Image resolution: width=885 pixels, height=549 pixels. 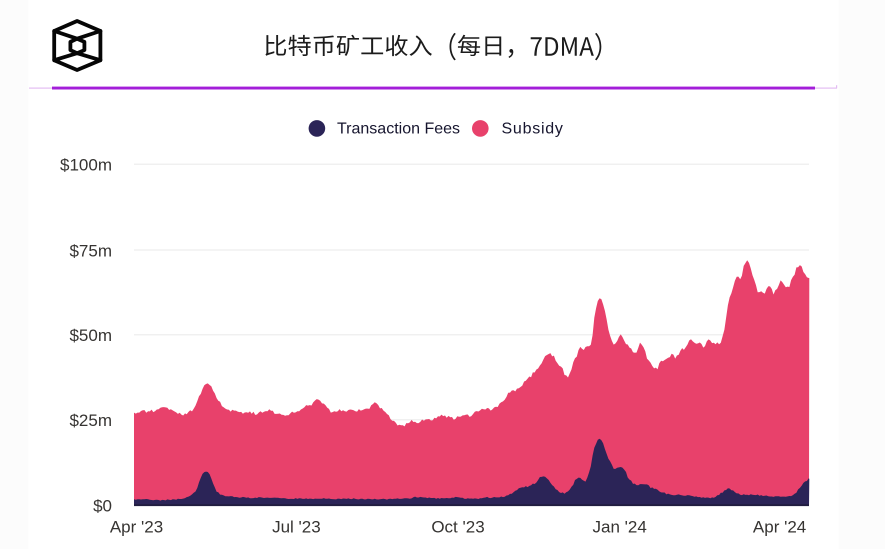 What do you see at coordinates (533, 129) in the screenshot?
I see `svg-text: Subsidy` at bounding box center [533, 129].